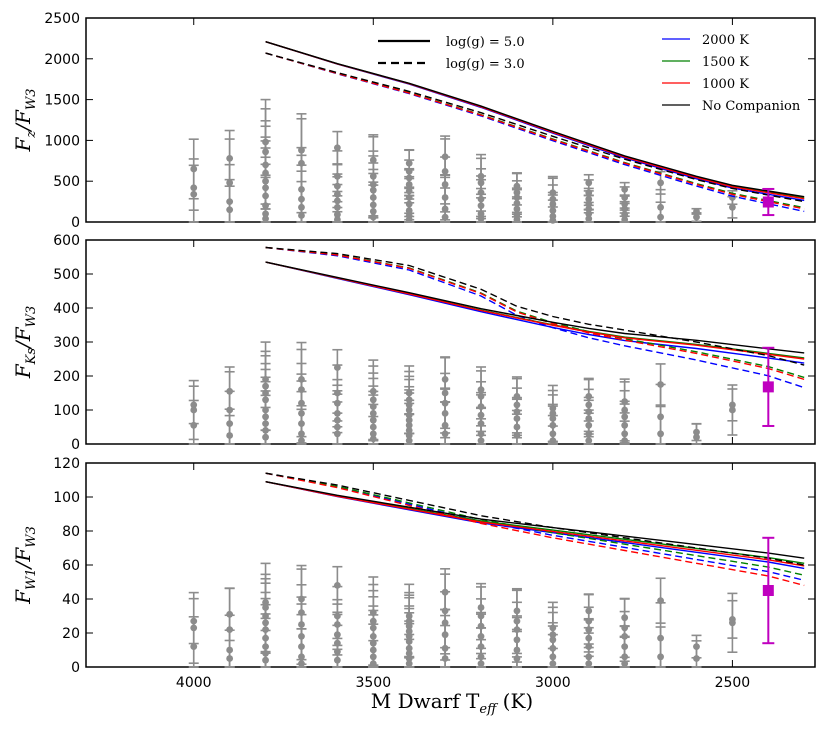 The image size is (830, 734). I want to click on y-tick-label: 2500, so click(62, 19).